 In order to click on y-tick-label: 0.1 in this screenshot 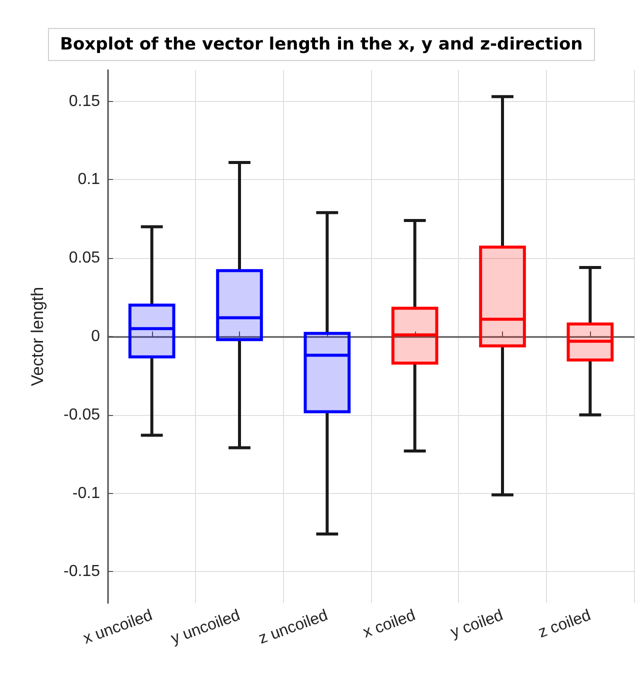, I will do `click(89, 179)`.